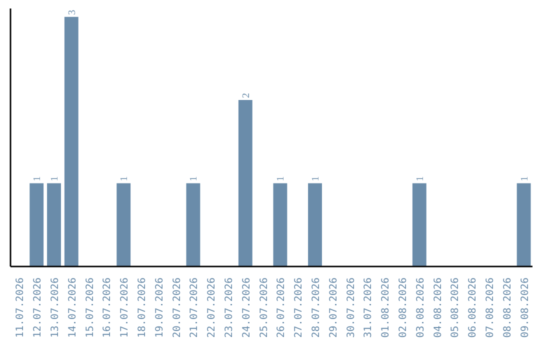  I want to click on x-tick-label: 04.08.2026, so click(438, 307).